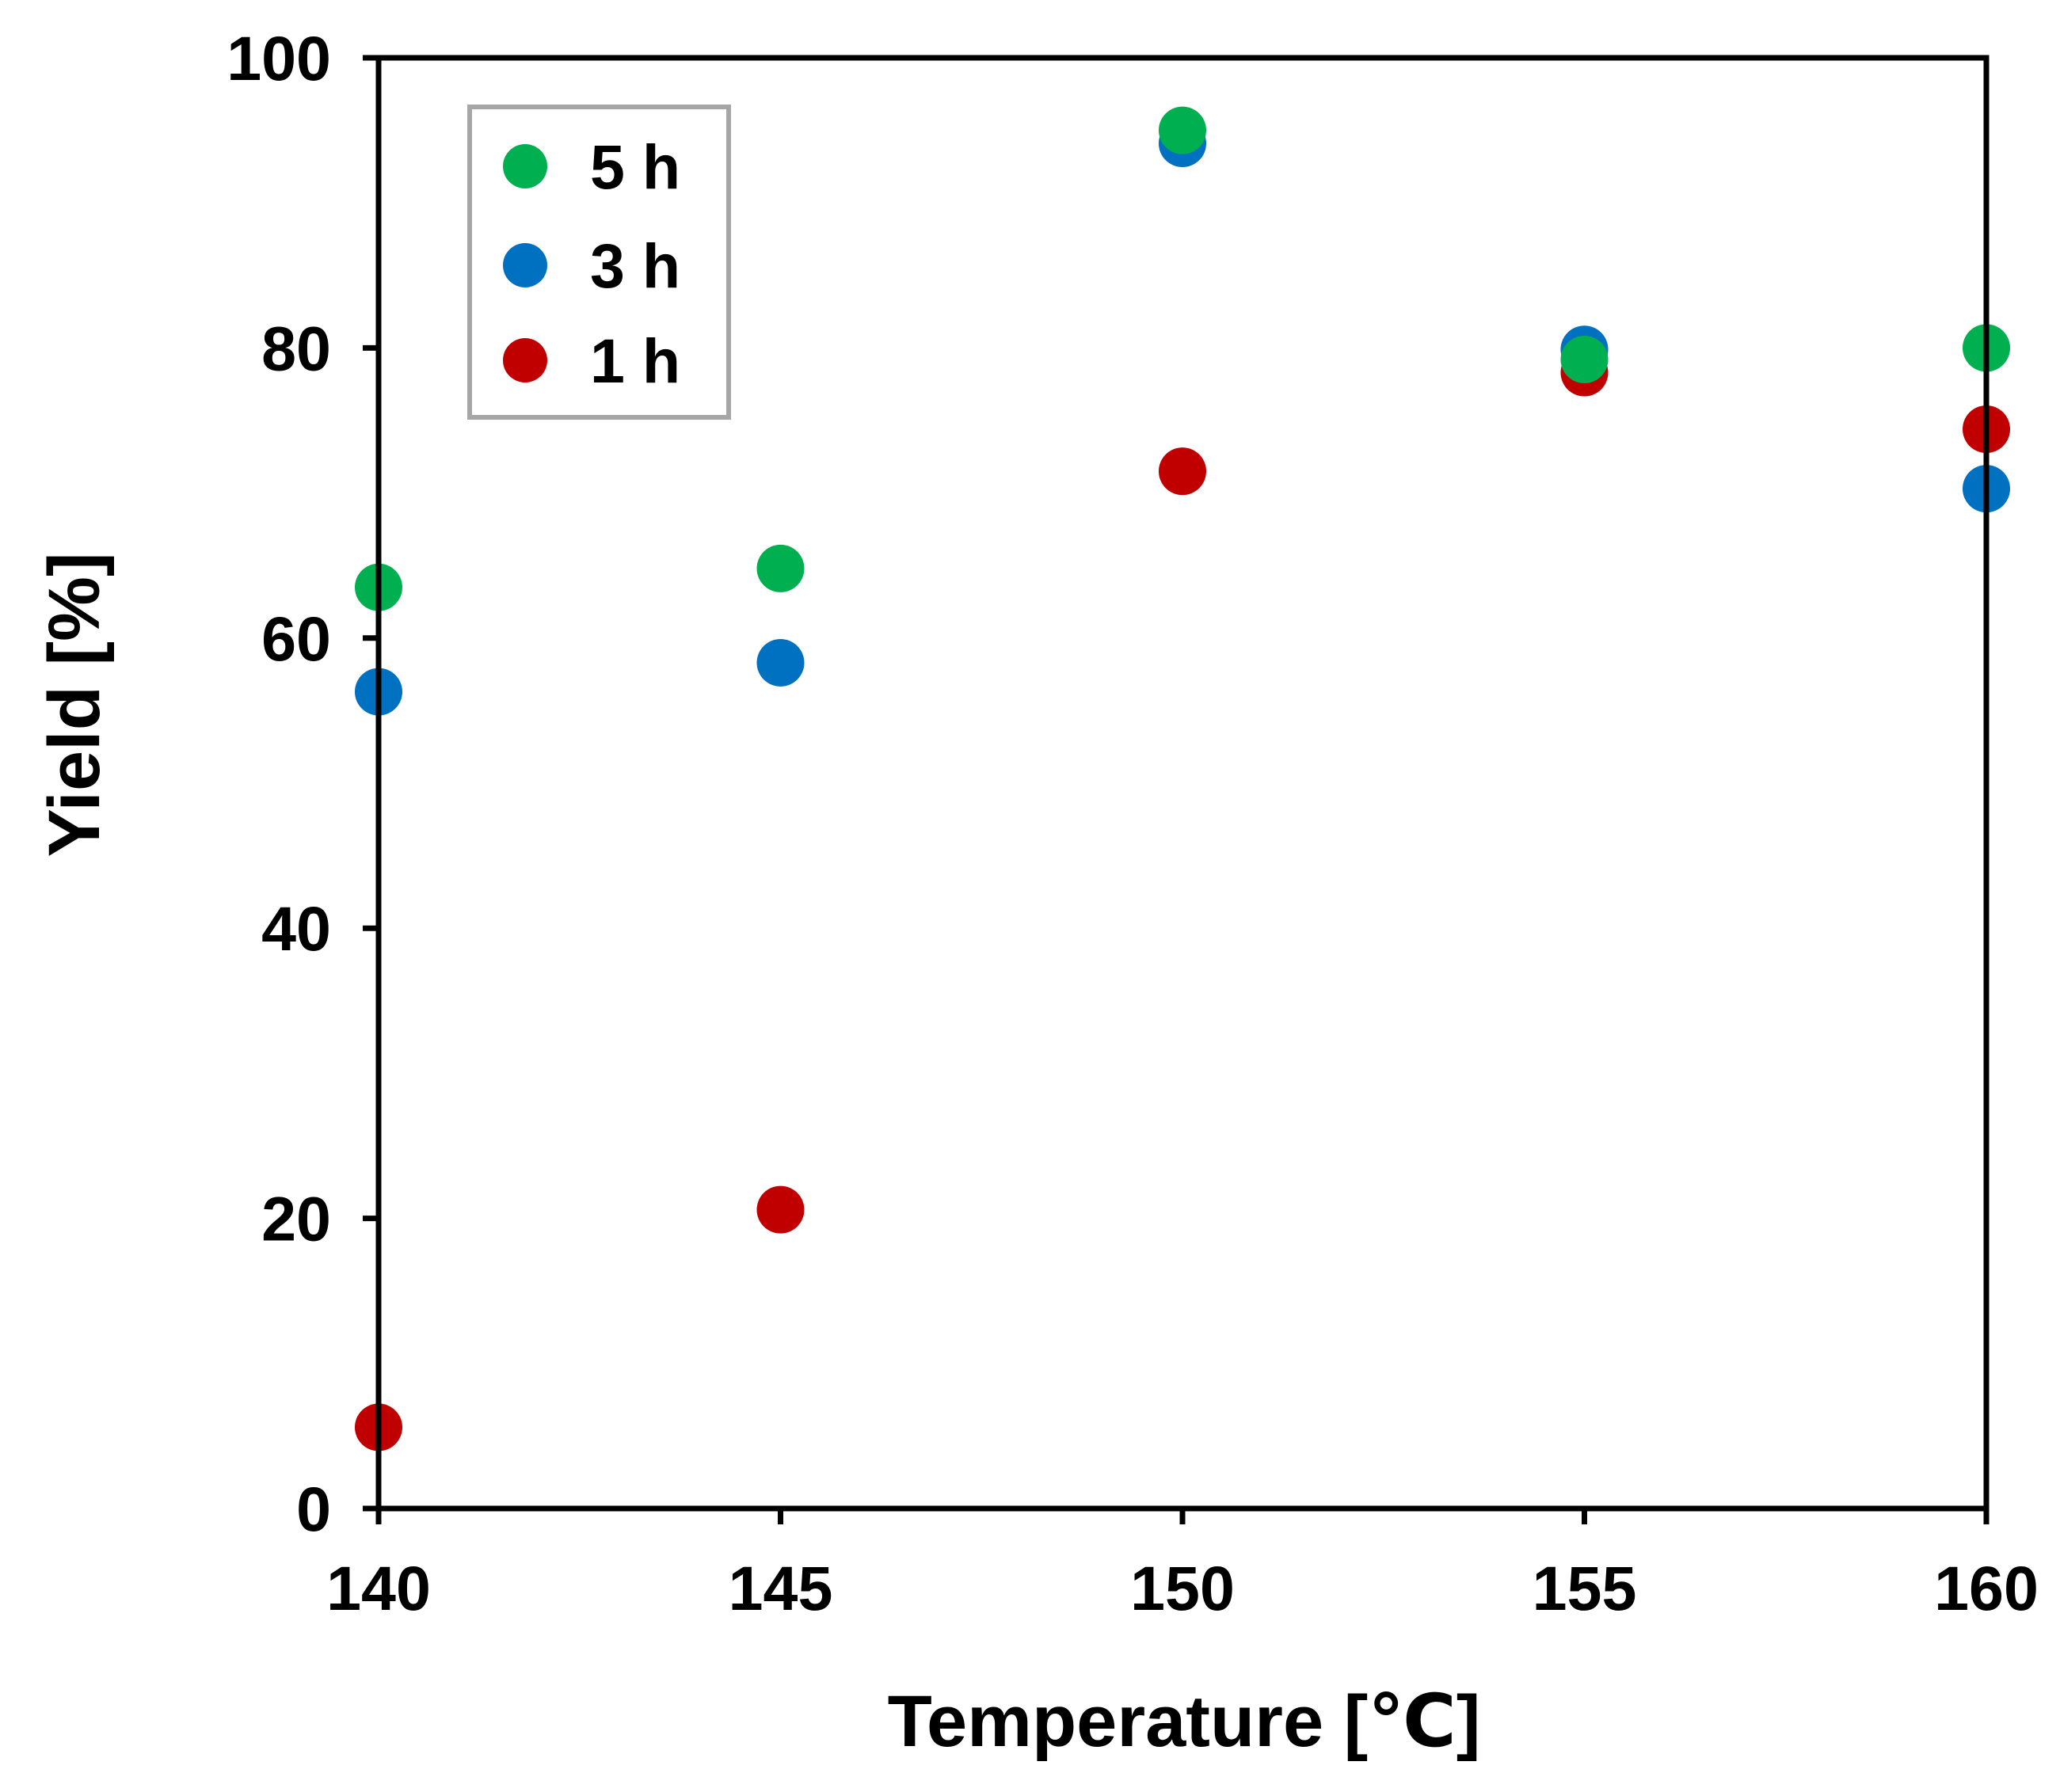 The height and width of the screenshot is (1792, 2060). I want to click on x-tick-label: 150, so click(1182, 1588).